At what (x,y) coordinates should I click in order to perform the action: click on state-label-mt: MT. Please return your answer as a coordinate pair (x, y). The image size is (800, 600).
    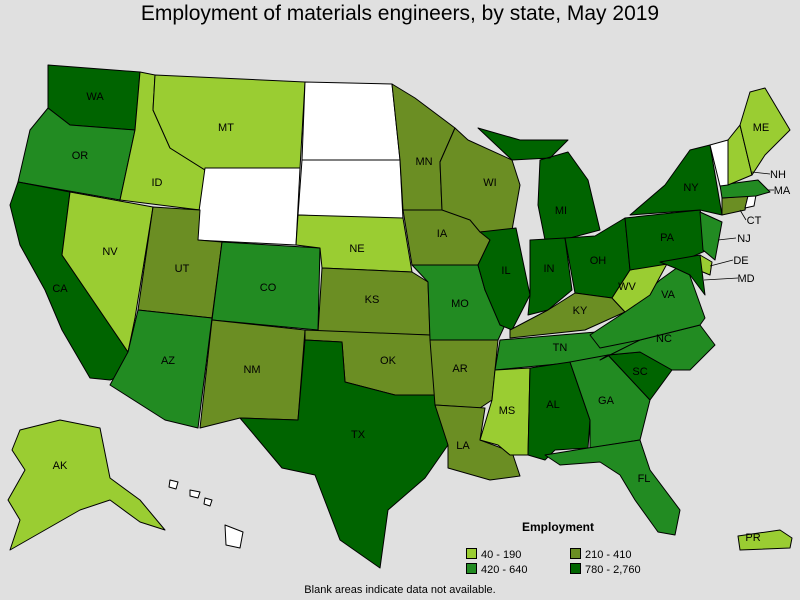
    Looking at the image, I should click on (226, 128).